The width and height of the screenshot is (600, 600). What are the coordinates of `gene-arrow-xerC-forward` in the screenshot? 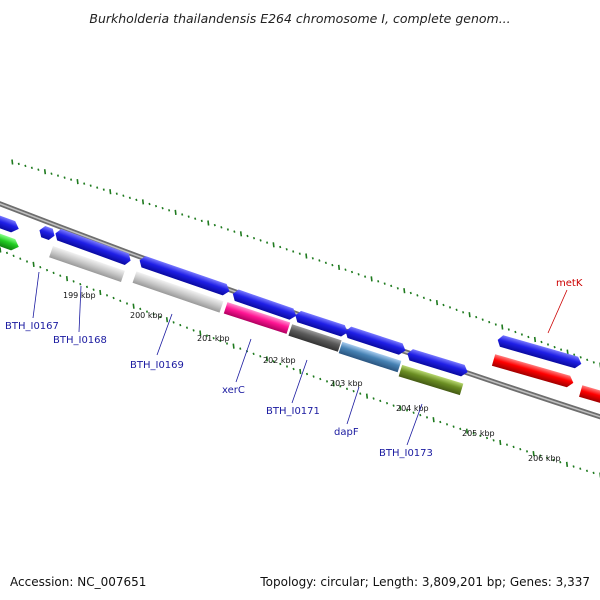 It's located at (264, 304).